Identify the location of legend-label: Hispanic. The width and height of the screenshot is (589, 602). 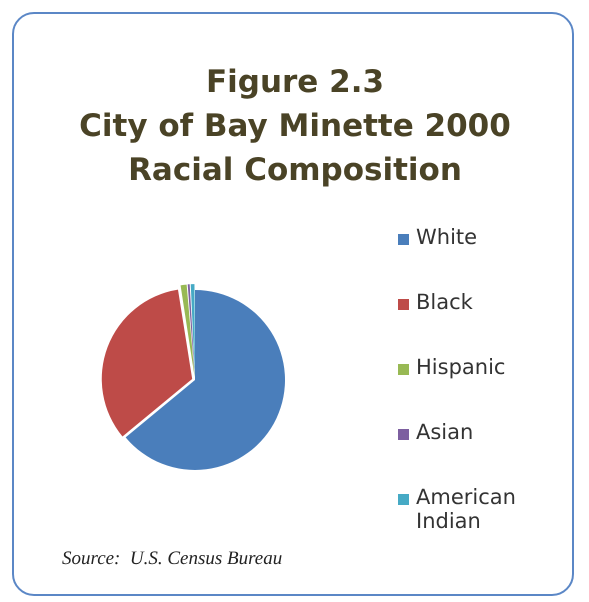
(461, 367).